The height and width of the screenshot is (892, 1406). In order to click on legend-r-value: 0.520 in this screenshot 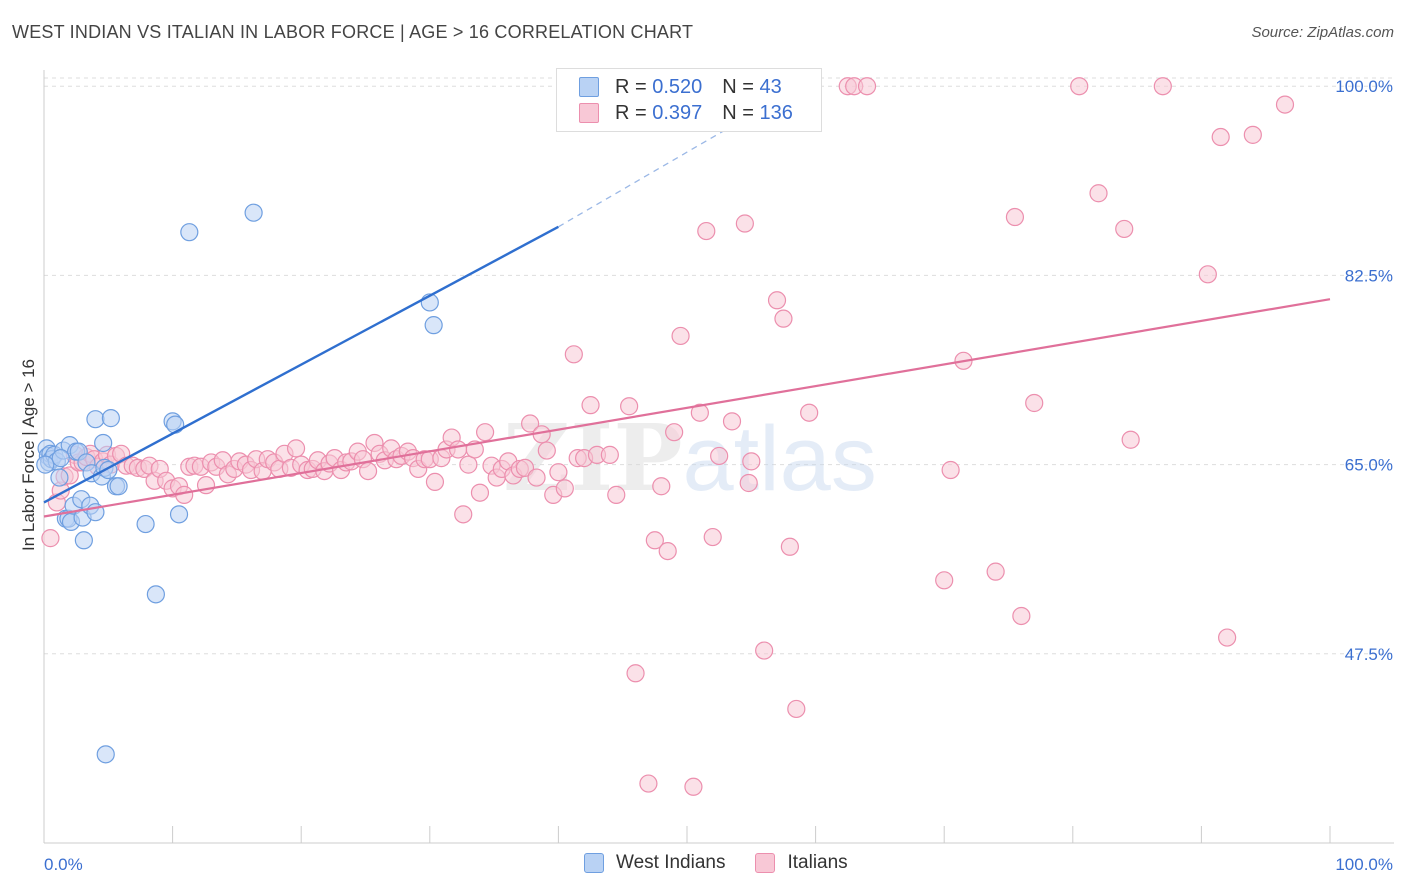, I will do `click(677, 86)`.